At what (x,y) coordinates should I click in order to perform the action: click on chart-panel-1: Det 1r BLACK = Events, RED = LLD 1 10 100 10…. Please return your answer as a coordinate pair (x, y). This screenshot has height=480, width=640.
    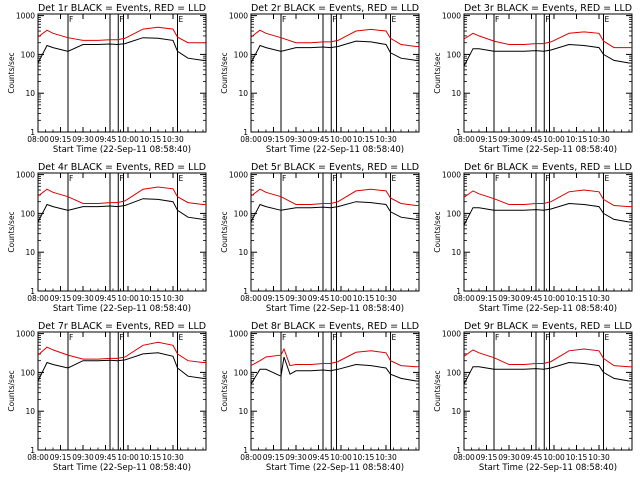
    Looking at the image, I should click on (107, 79).